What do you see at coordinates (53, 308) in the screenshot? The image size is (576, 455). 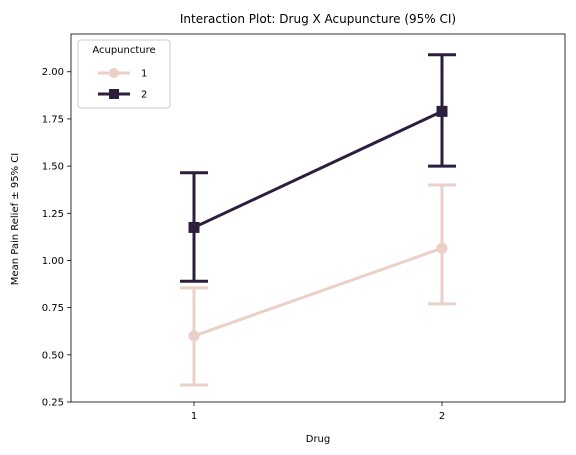 I see `y-tick-label: 0.75` at bounding box center [53, 308].